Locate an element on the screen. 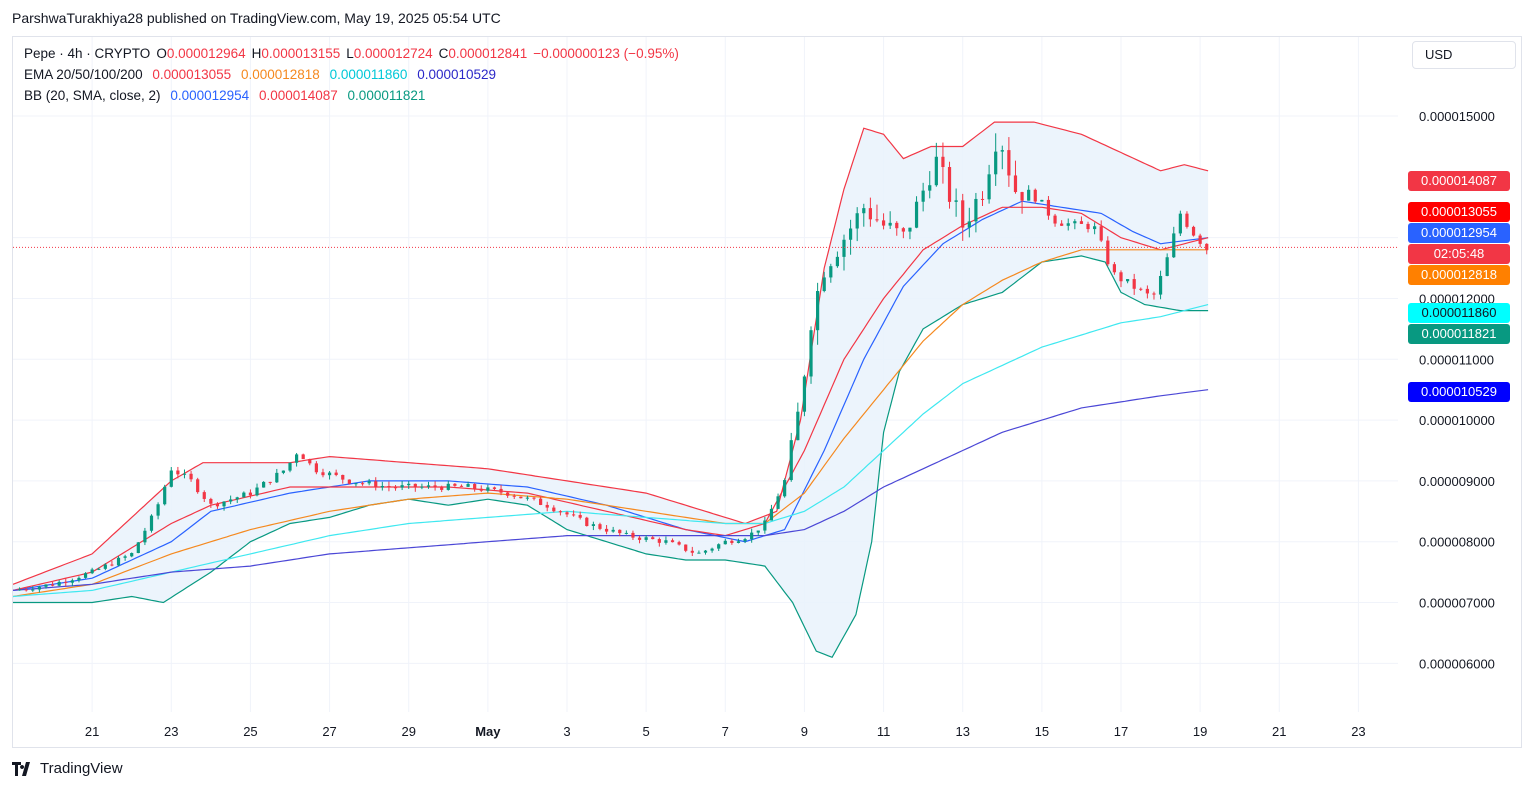  legend-change: −0.000000123 (−0.95%) is located at coordinates (606, 53).